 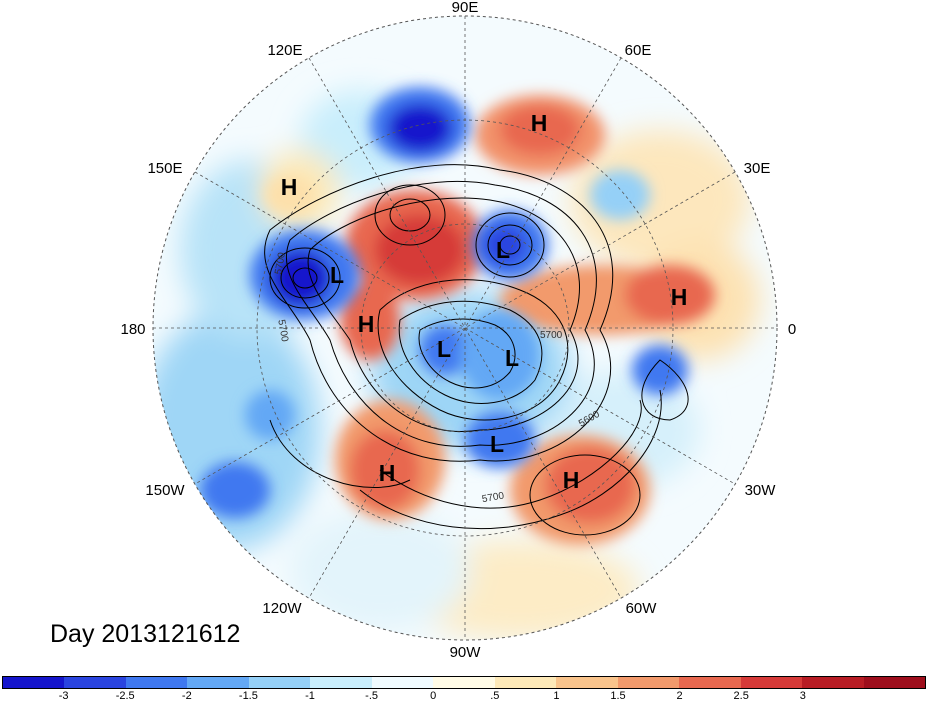 What do you see at coordinates (164, 168) in the screenshot?
I see `lon-label-150e: 150E` at bounding box center [164, 168].